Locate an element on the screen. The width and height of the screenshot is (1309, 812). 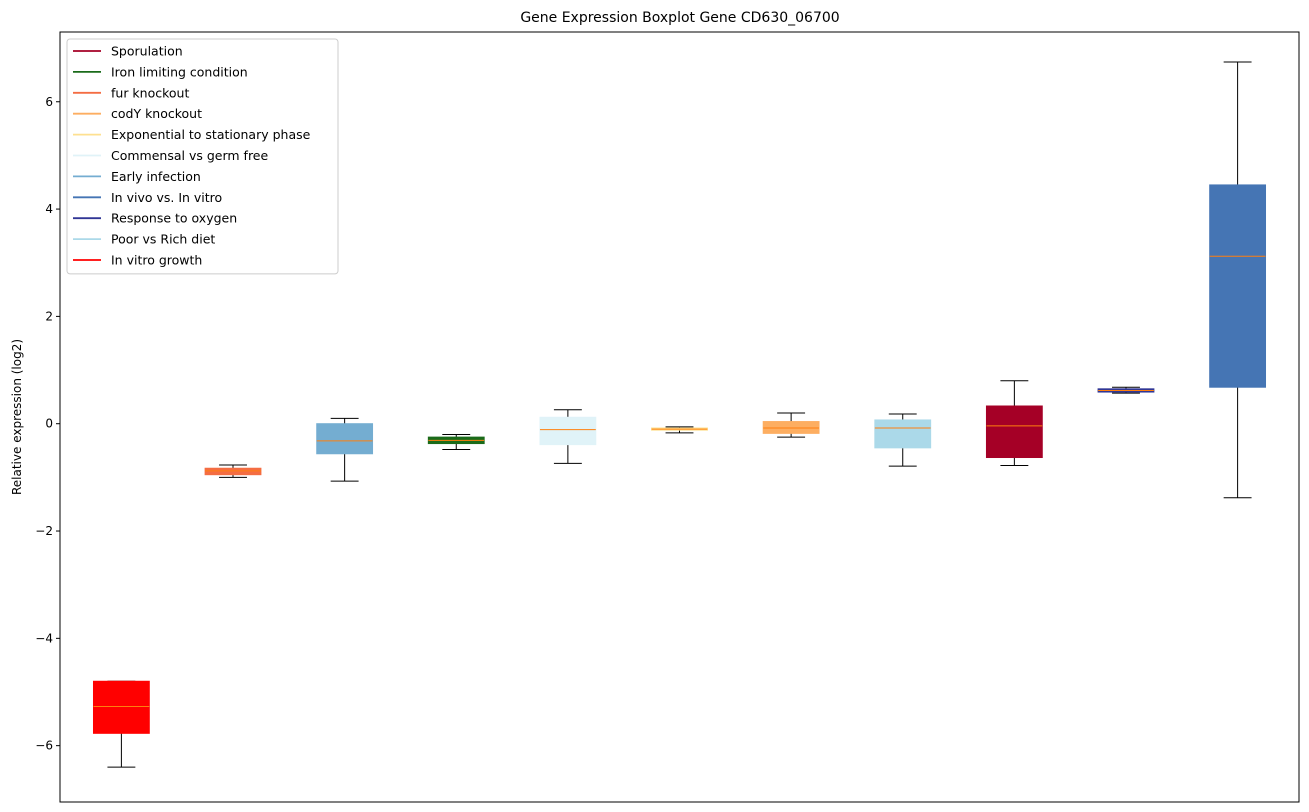
y-tick-label: 4 is located at coordinates (49, 209).